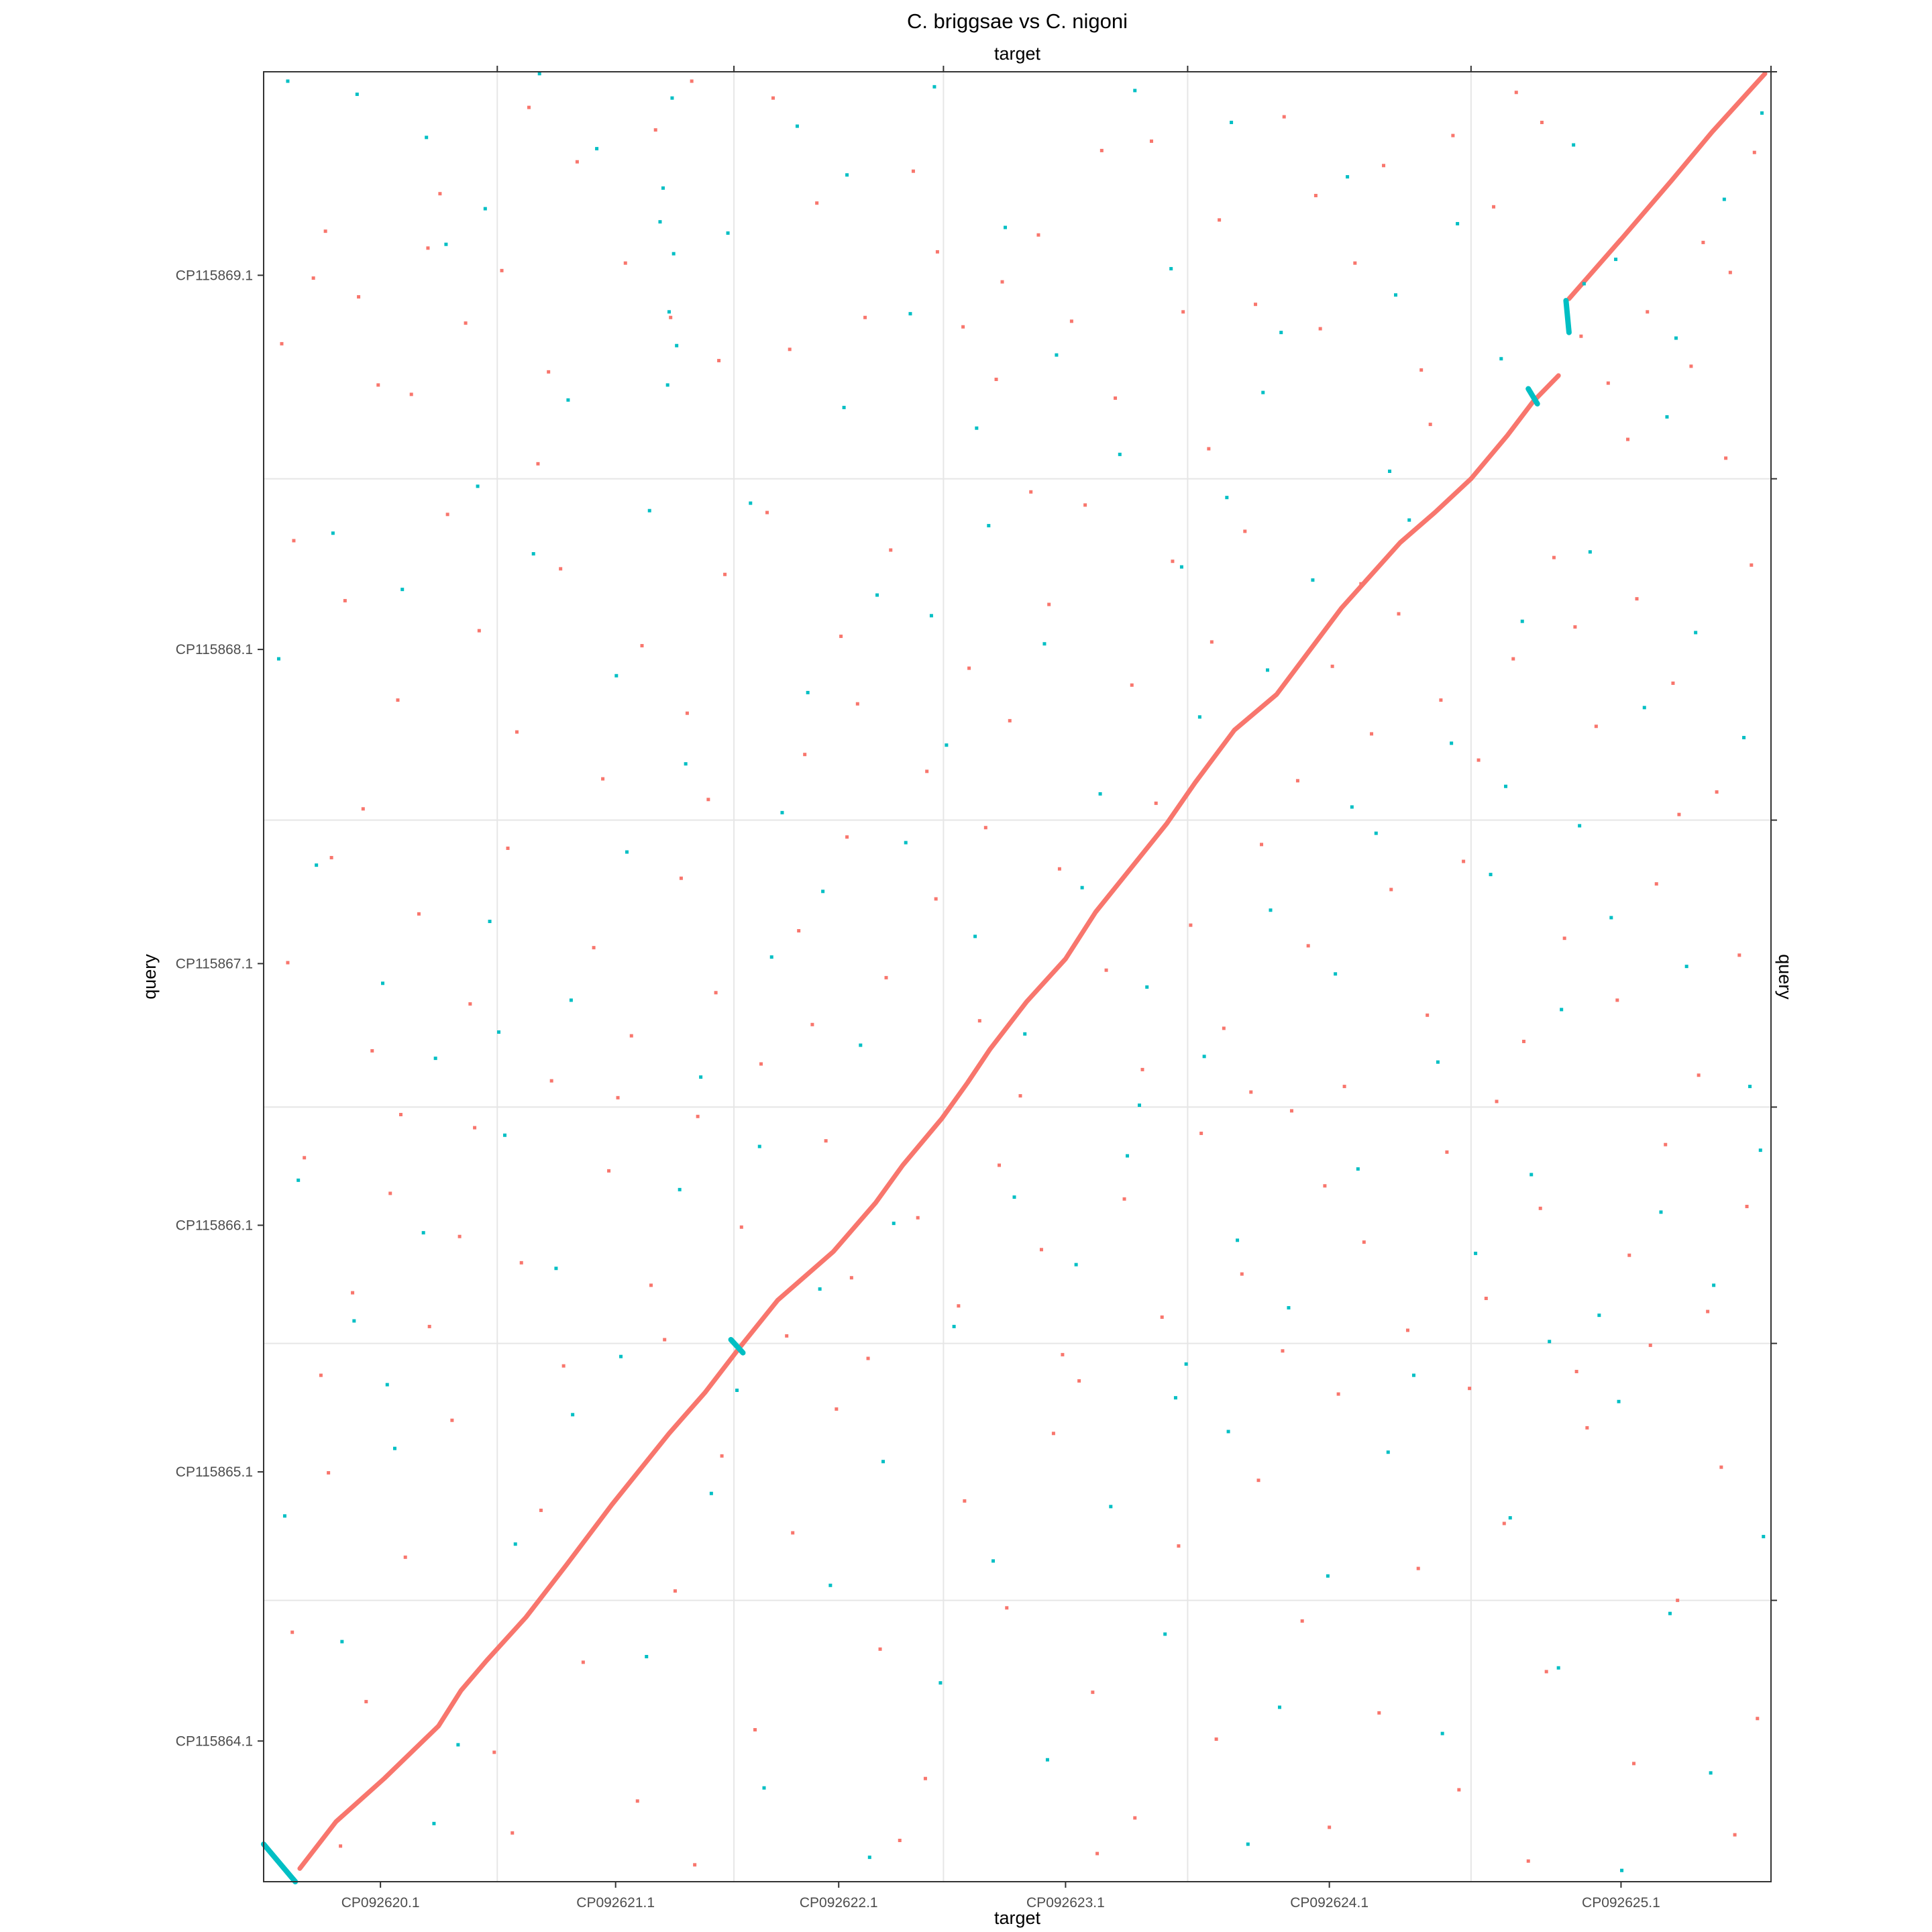  Describe the element at coordinates (380, 1903) in the screenshot. I see `x-tick-label: CP092620.1` at that location.